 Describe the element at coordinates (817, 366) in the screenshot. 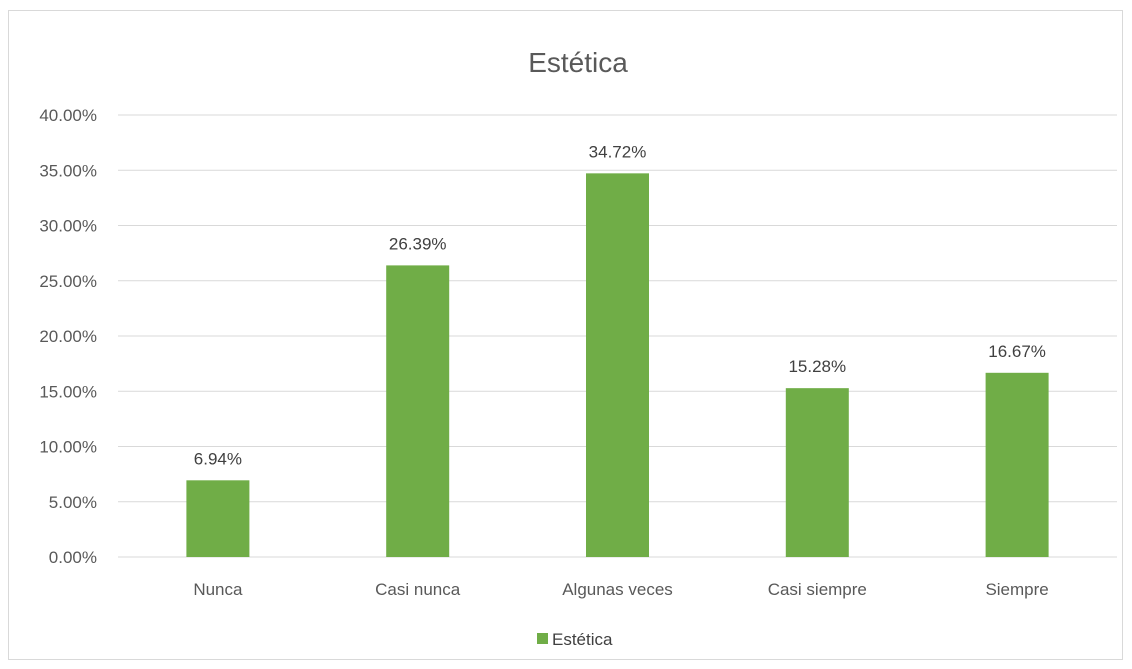

I see `data-label: 15.28%` at that location.